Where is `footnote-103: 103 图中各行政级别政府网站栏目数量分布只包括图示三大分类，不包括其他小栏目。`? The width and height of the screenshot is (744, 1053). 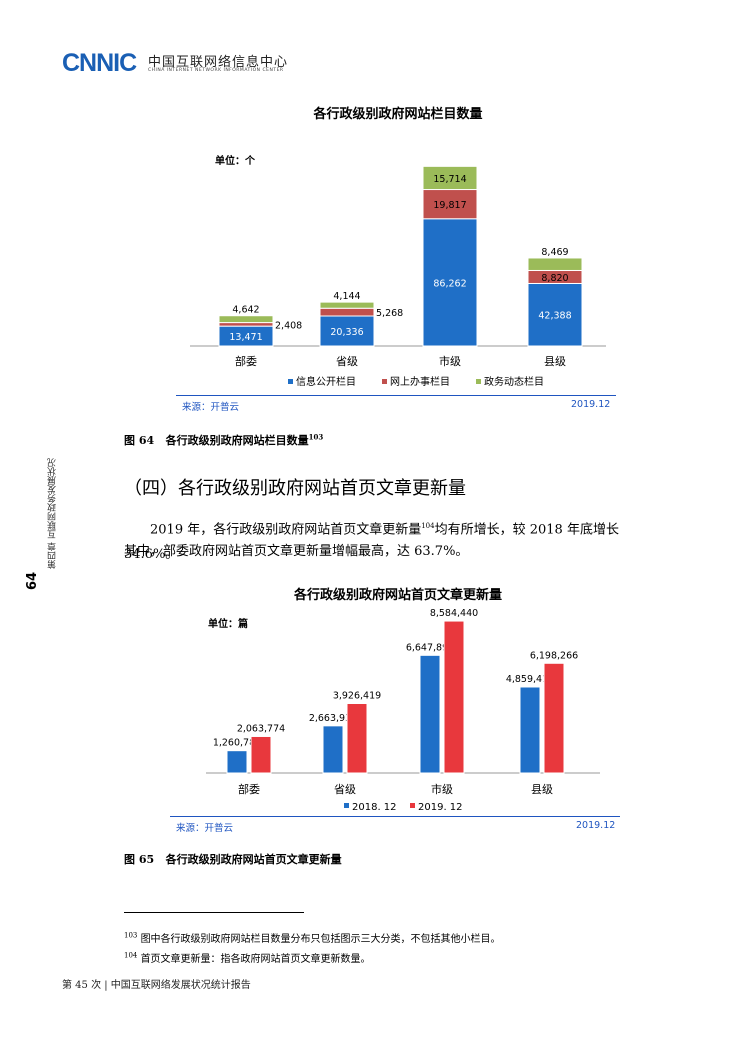
footnote-103: 103 图中各行政级别政府网站栏目数量分布只包括图示三大分类，不包括其他小栏目。 is located at coordinates (312, 937).